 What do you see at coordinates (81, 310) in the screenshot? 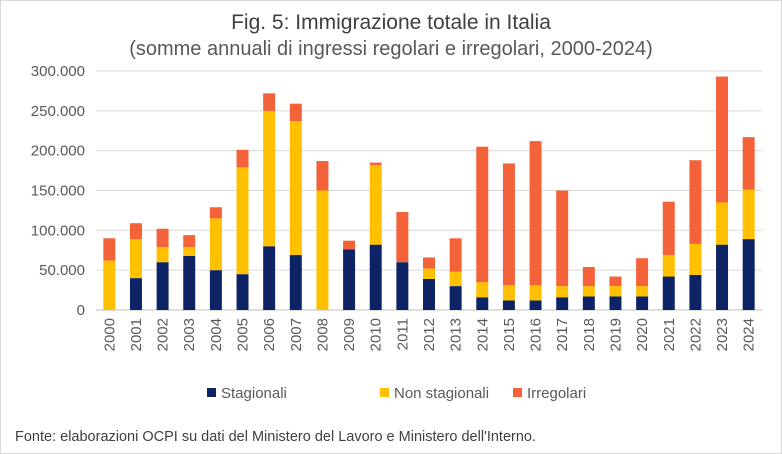
I see `y-tick-label: 0` at bounding box center [81, 310].